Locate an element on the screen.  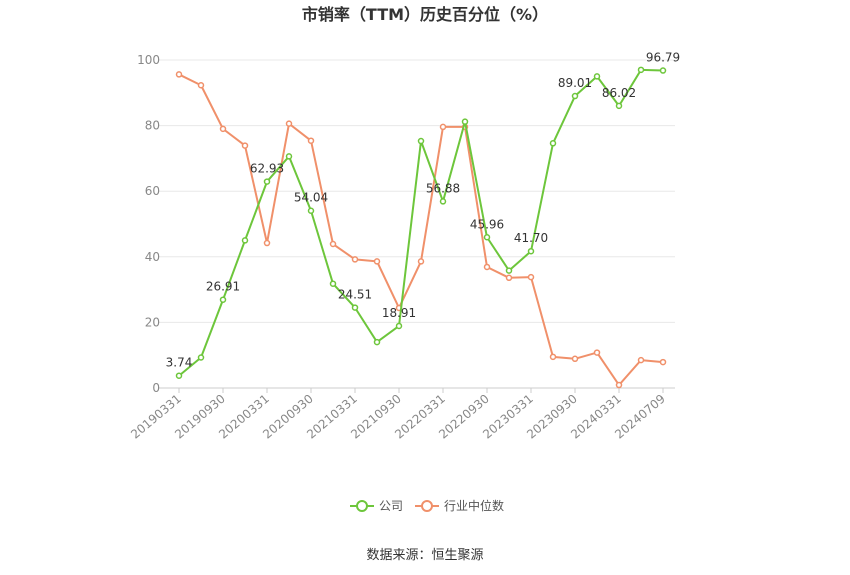
data-source: 数据来源：恒生聚源 is located at coordinates (424, 555).